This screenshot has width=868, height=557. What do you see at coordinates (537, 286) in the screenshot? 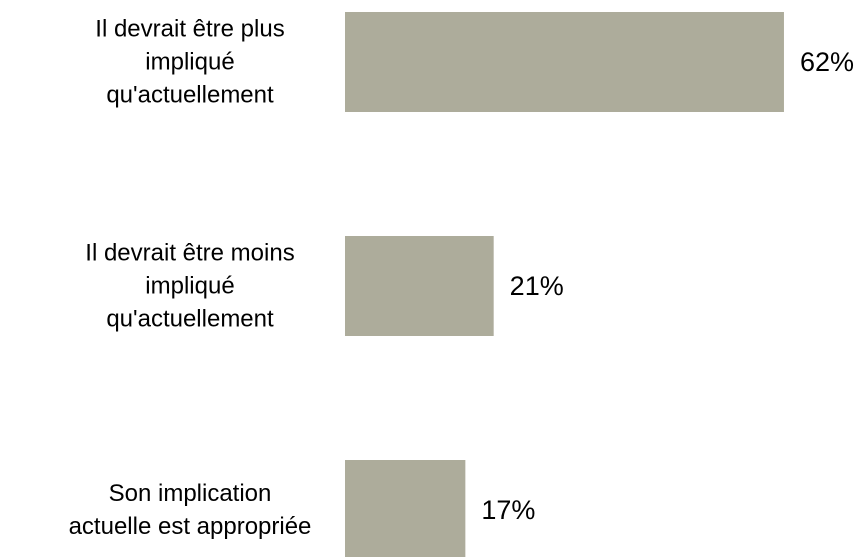
I see `value-label: 21%` at bounding box center [537, 286].